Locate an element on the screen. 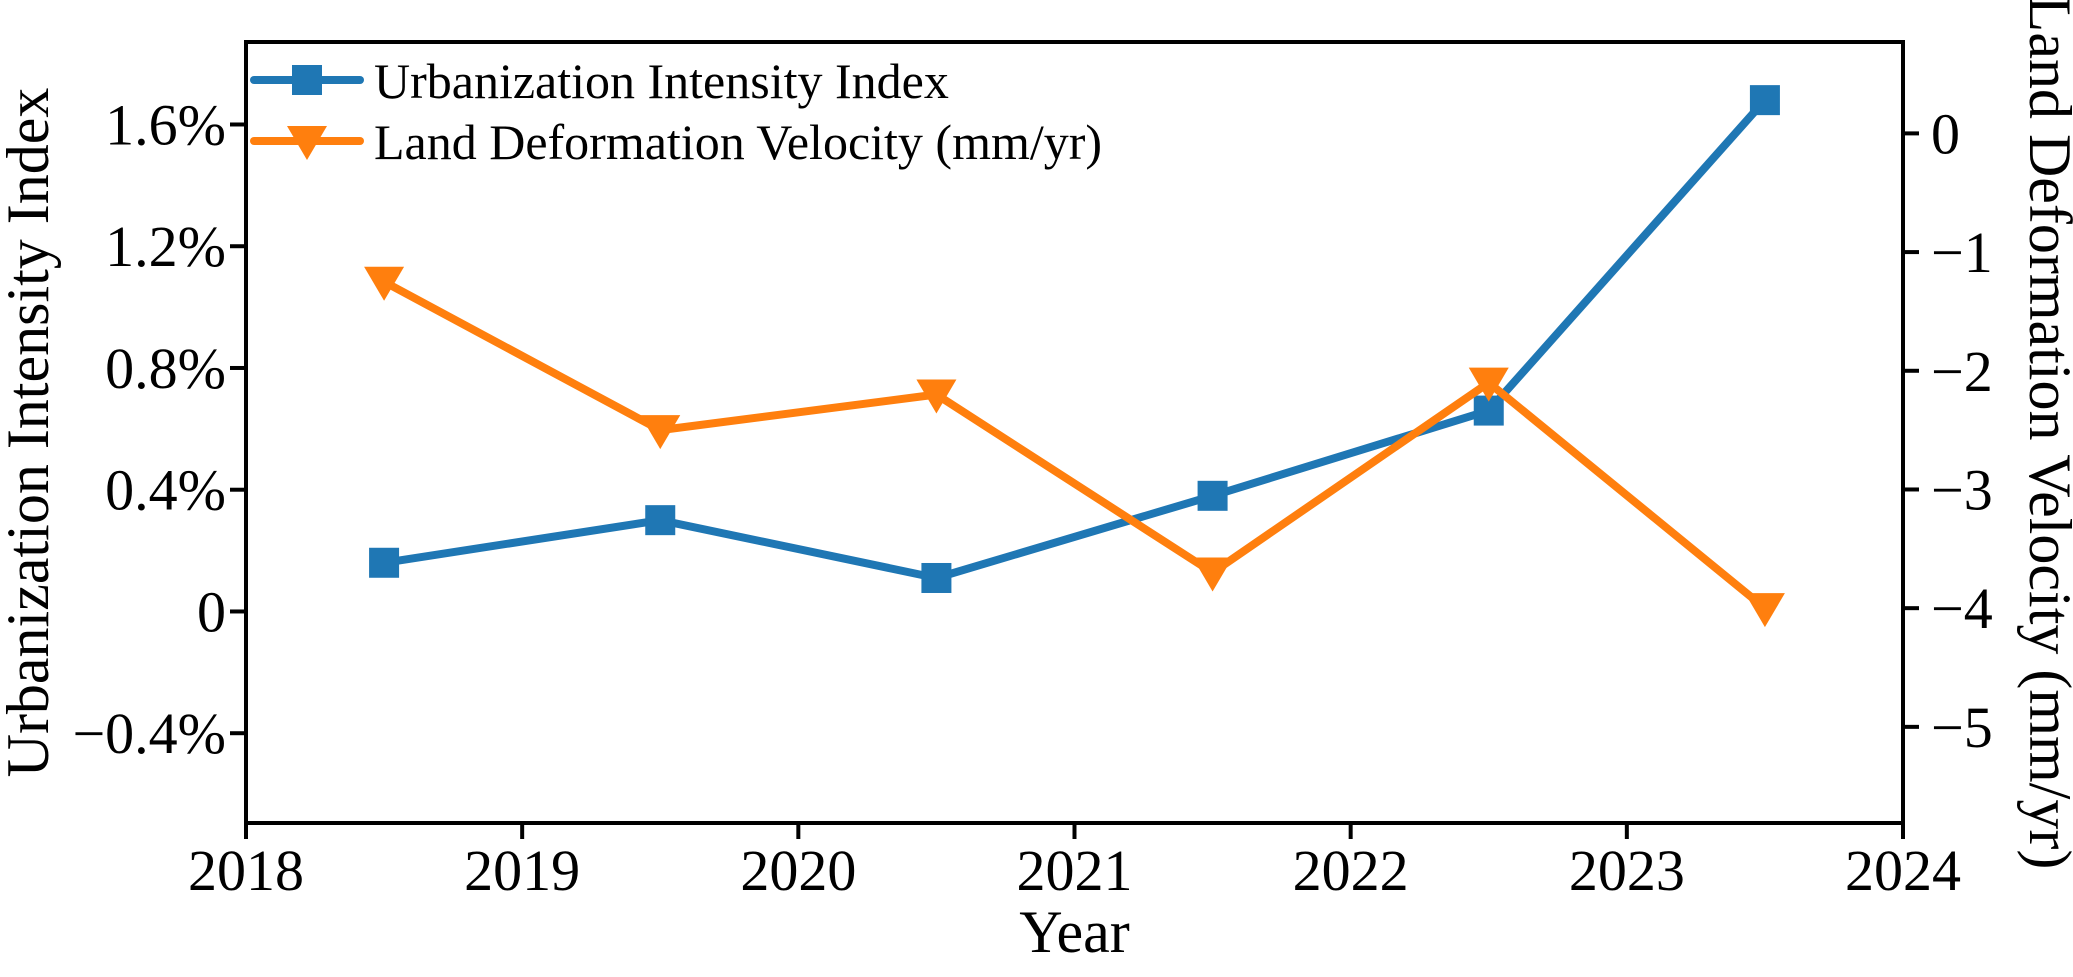  x-tick-label: 2018 is located at coordinates (246, 870).